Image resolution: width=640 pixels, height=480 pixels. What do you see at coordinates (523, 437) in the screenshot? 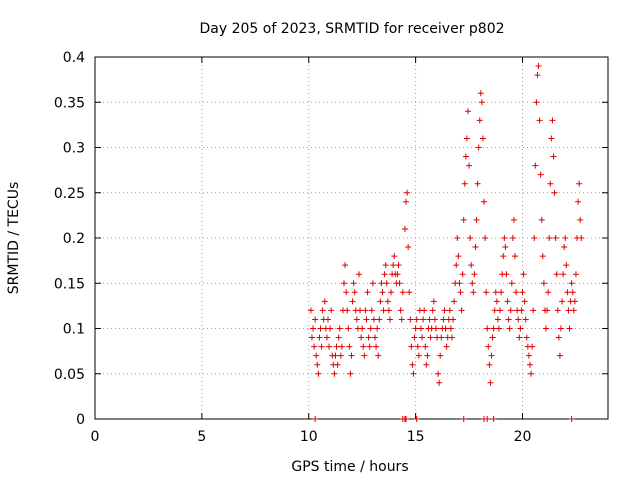
I see `x-tick-label: 20` at bounding box center [523, 437].